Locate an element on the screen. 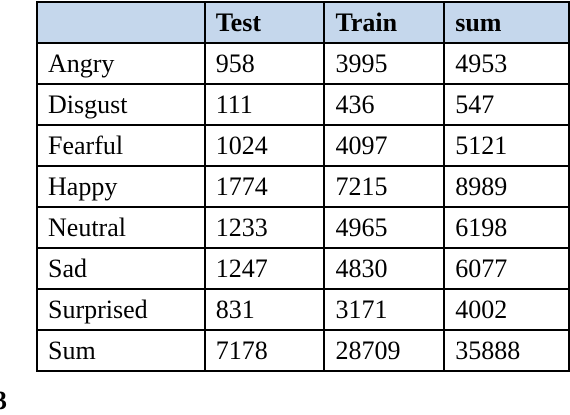 Image resolution: width=570 pixels, height=415 pixels. table-row: Disgust 111 436 547 is located at coordinates (303, 104).